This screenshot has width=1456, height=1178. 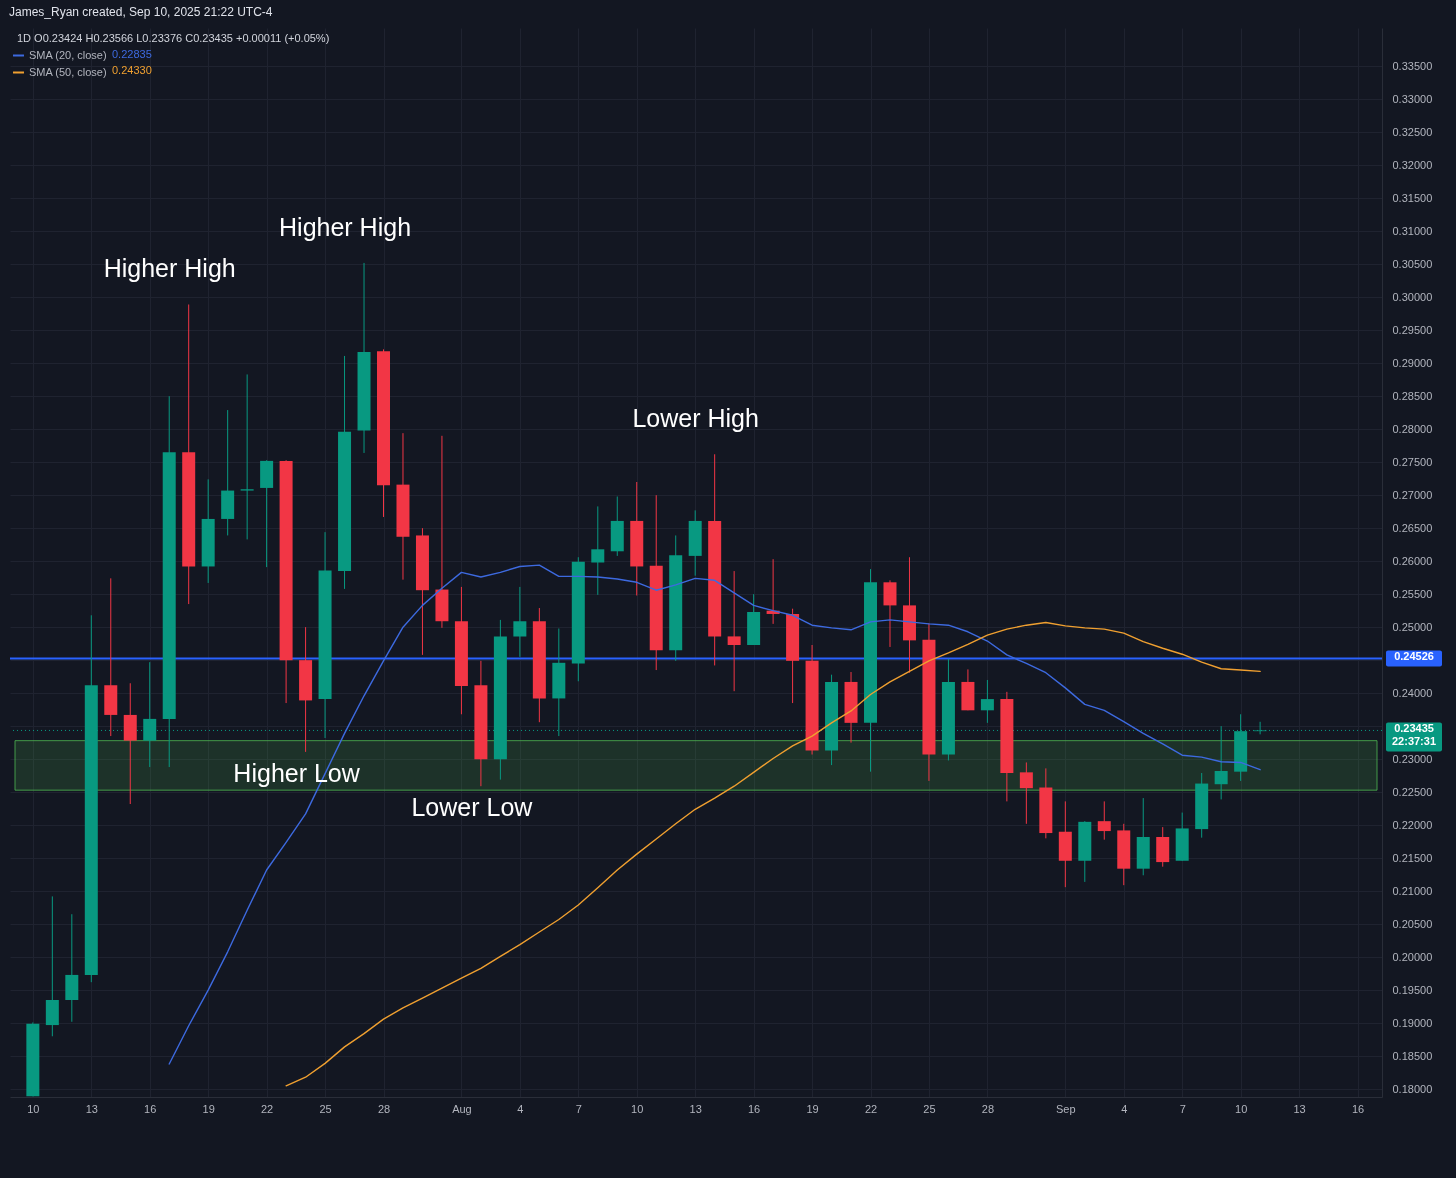 I want to click on y-tick-label: 0.28000, so click(x=1412, y=428).